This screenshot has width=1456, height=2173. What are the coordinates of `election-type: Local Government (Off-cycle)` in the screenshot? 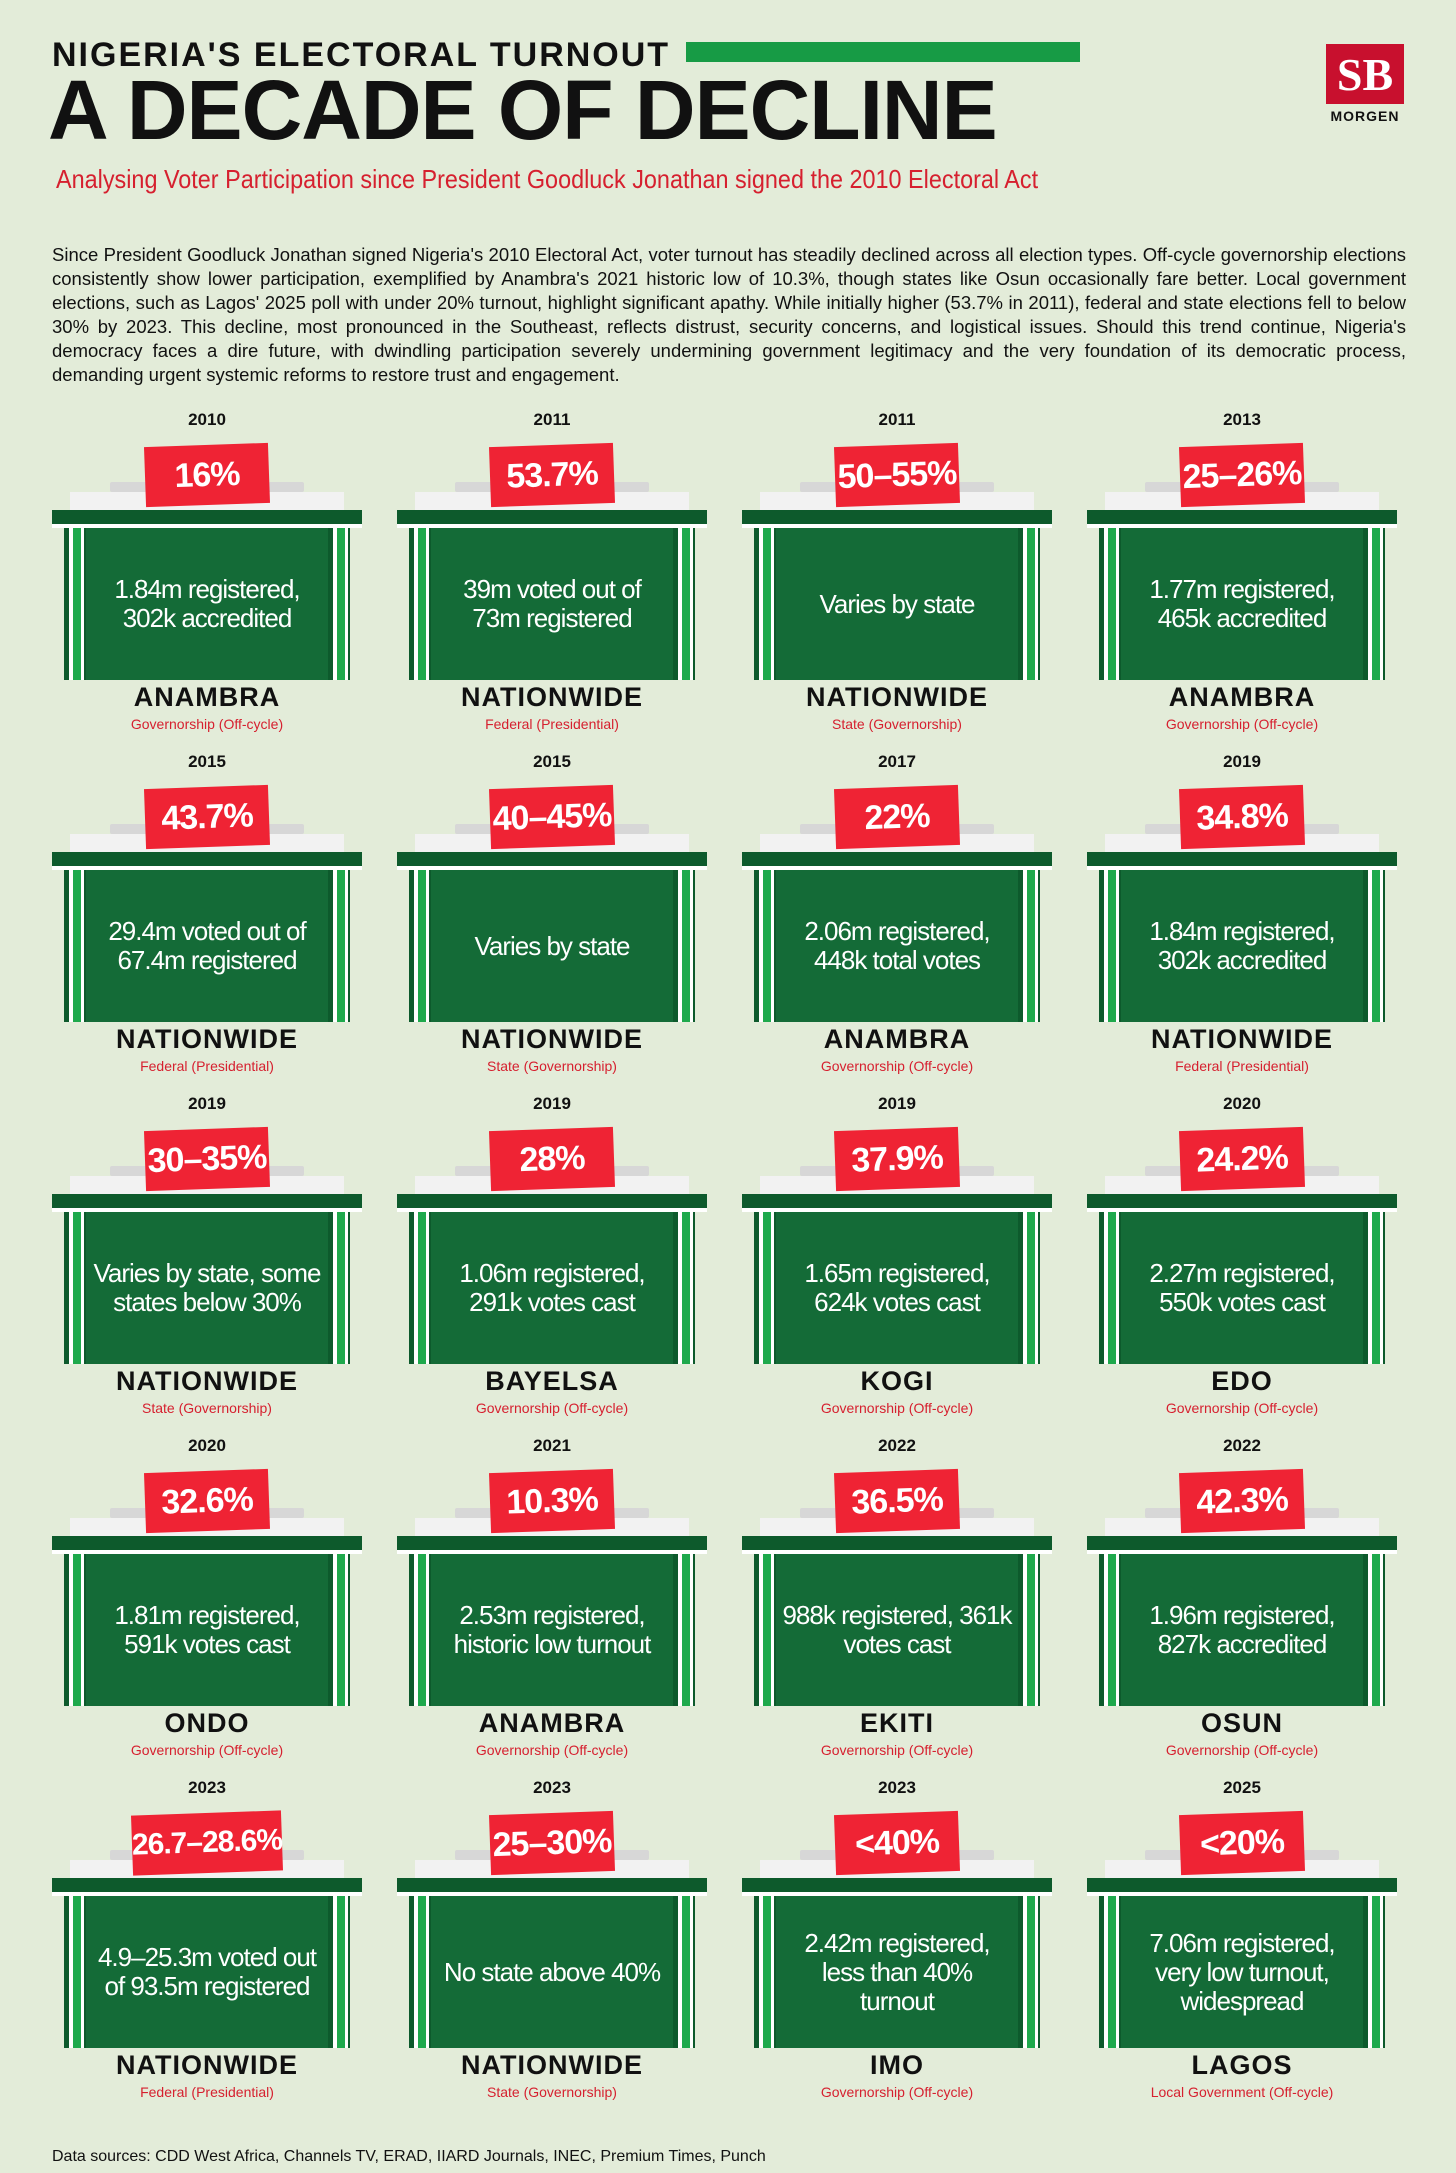 It's located at (1242, 2092).